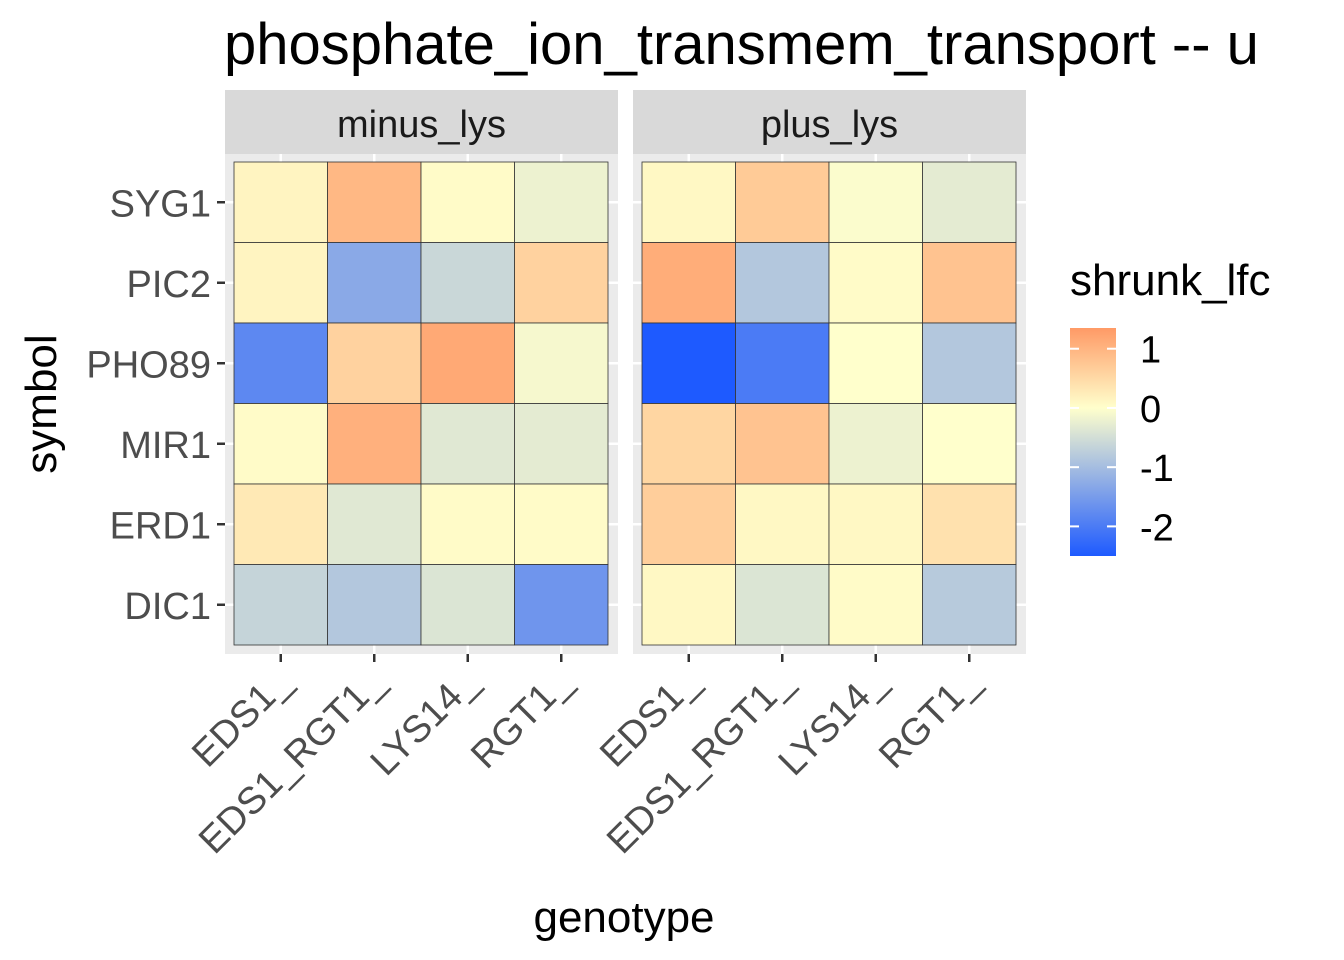  What do you see at coordinates (374, 605) in the screenshot?
I see `heatmap-cell-minus_lys-DIC1-EDS1_RGT1_` at bounding box center [374, 605].